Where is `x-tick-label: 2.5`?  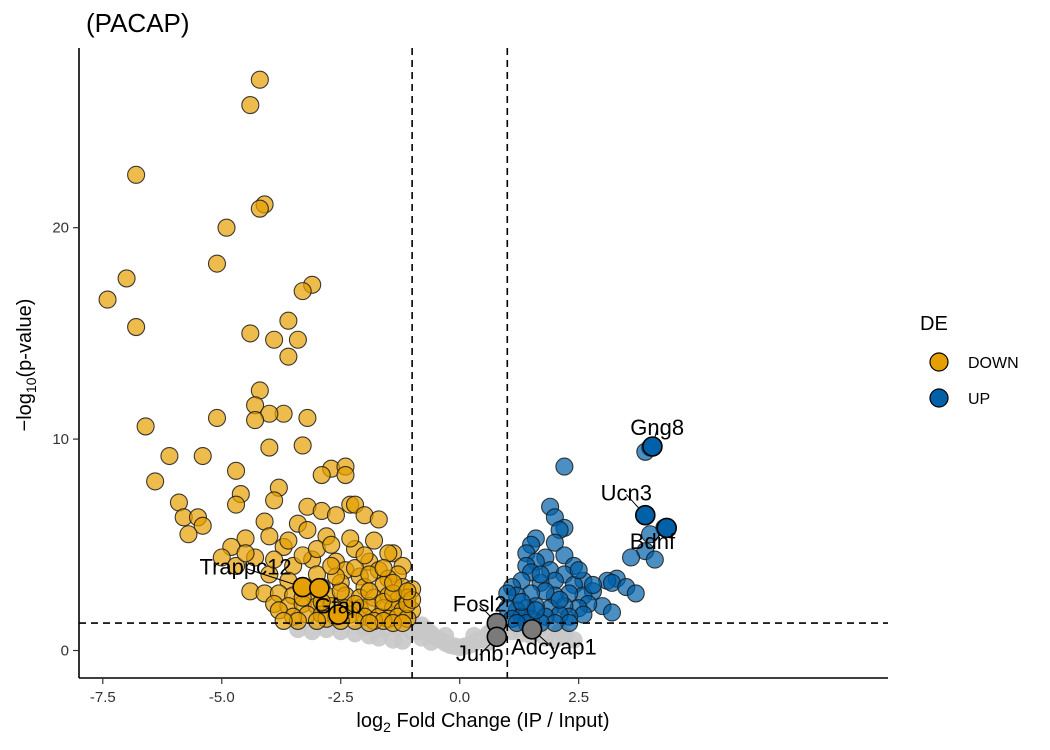
x-tick-label: 2.5 is located at coordinates (578, 697).